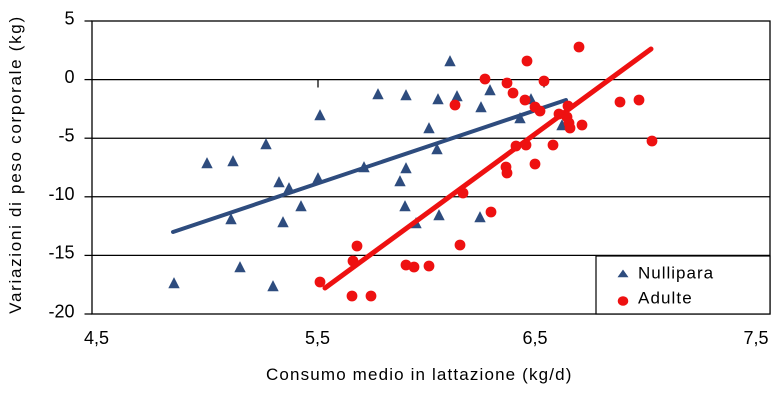  What do you see at coordinates (61, 194) in the screenshot?
I see `svg-text: -10` at bounding box center [61, 194].